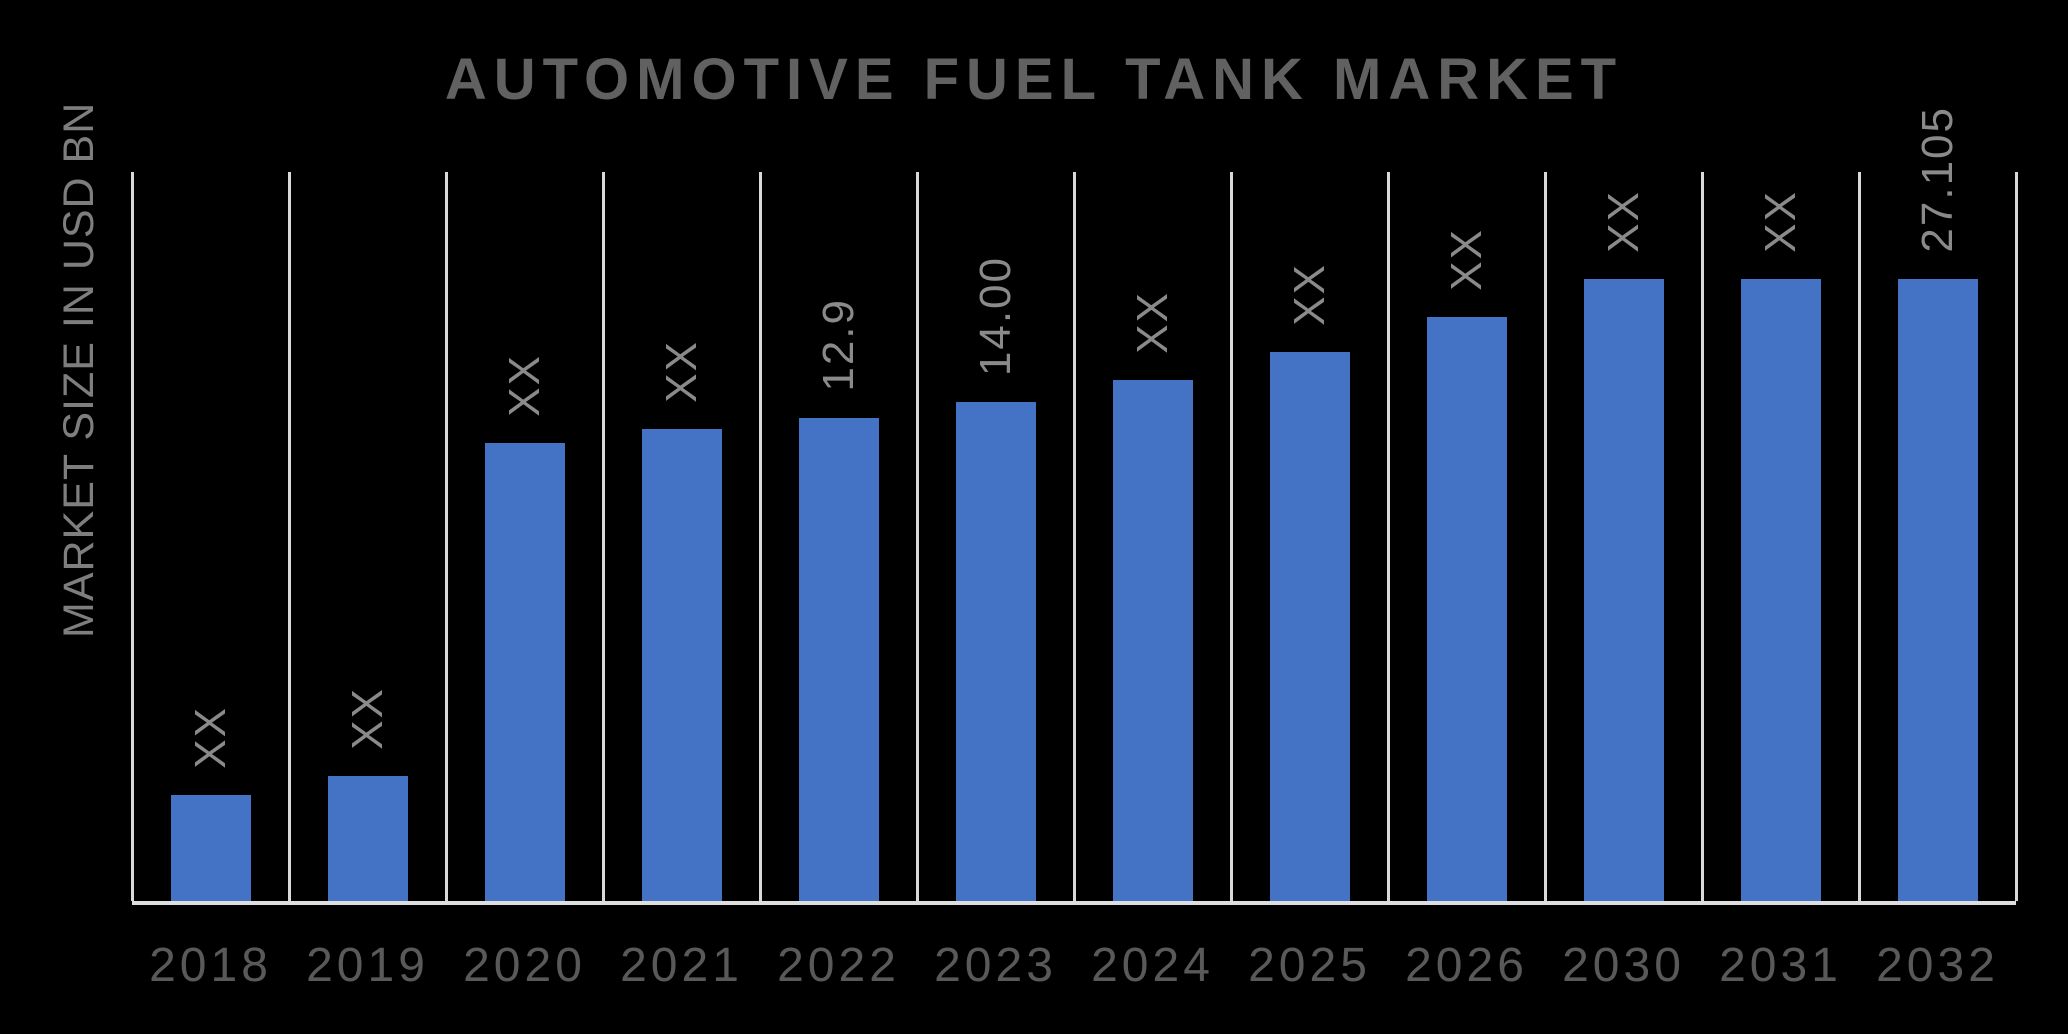 The height and width of the screenshot is (1034, 2068). I want to click on x-axis-tick-label: 2025, so click(1309, 965).